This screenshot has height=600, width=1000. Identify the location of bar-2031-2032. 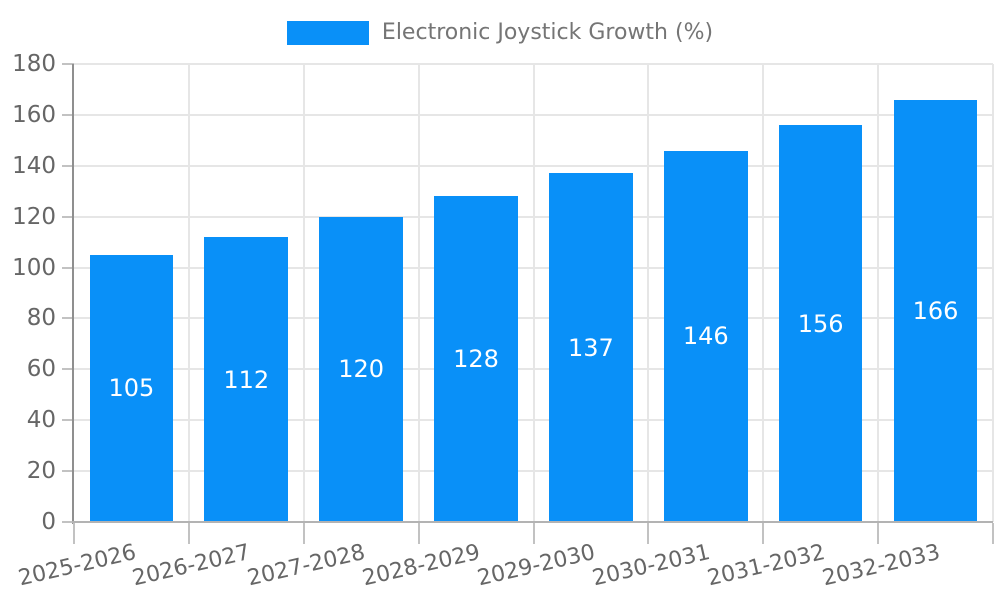
(820, 323).